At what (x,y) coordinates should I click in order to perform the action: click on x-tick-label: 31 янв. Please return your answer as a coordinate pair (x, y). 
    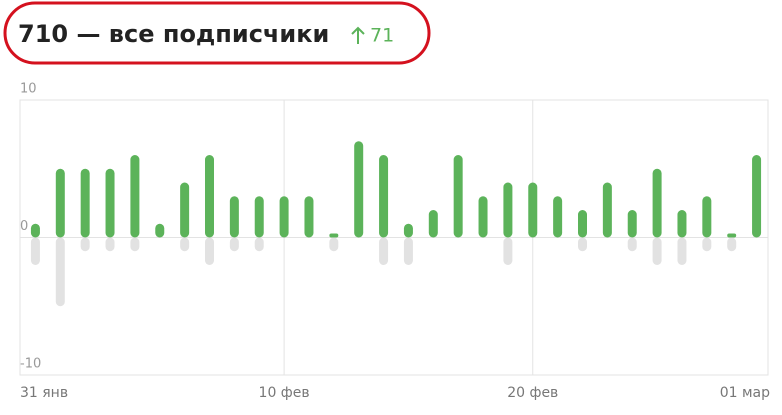
    Looking at the image, I should click on (44, 393).